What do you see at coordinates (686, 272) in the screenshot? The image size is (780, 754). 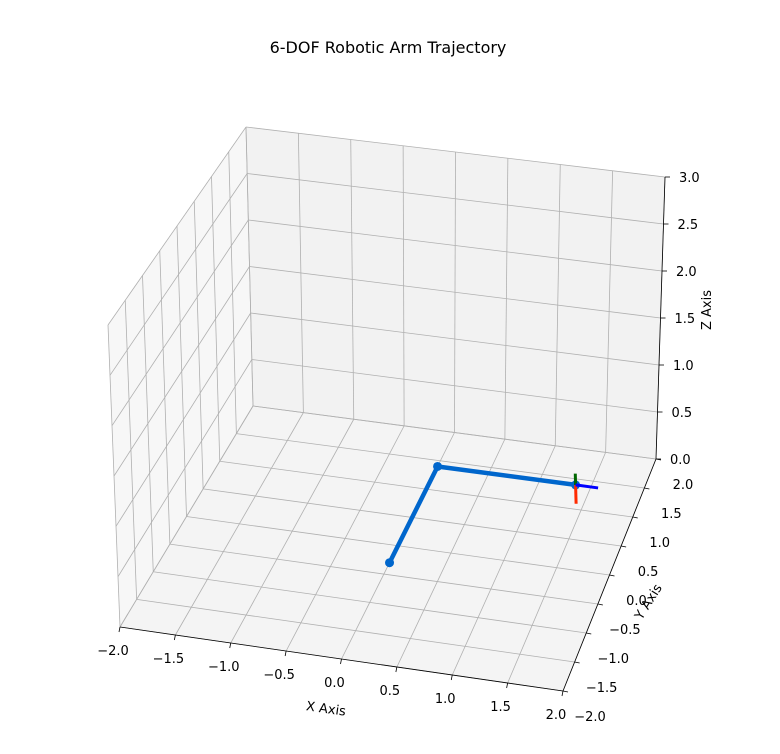 I see `z-tick-label: 2.0` at bounding box center [686, 272].